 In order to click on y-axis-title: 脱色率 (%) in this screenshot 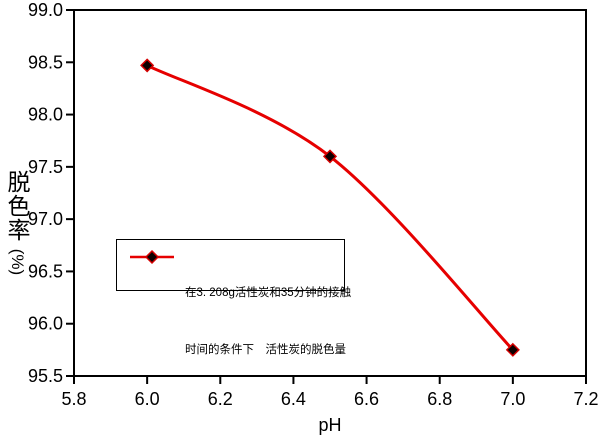, I will do `click(17, 223)`.